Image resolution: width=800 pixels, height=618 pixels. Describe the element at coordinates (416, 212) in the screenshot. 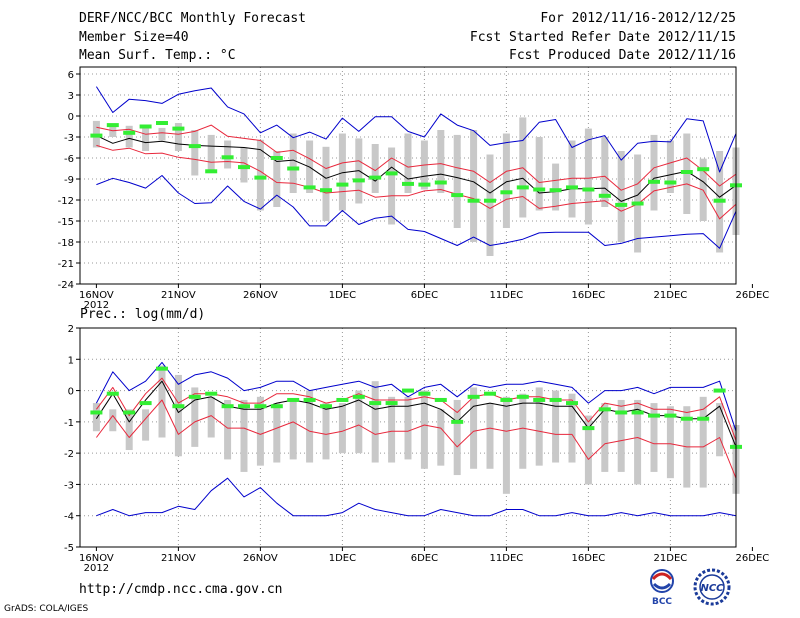

I see `panel1-line-member-minimum` at that location.